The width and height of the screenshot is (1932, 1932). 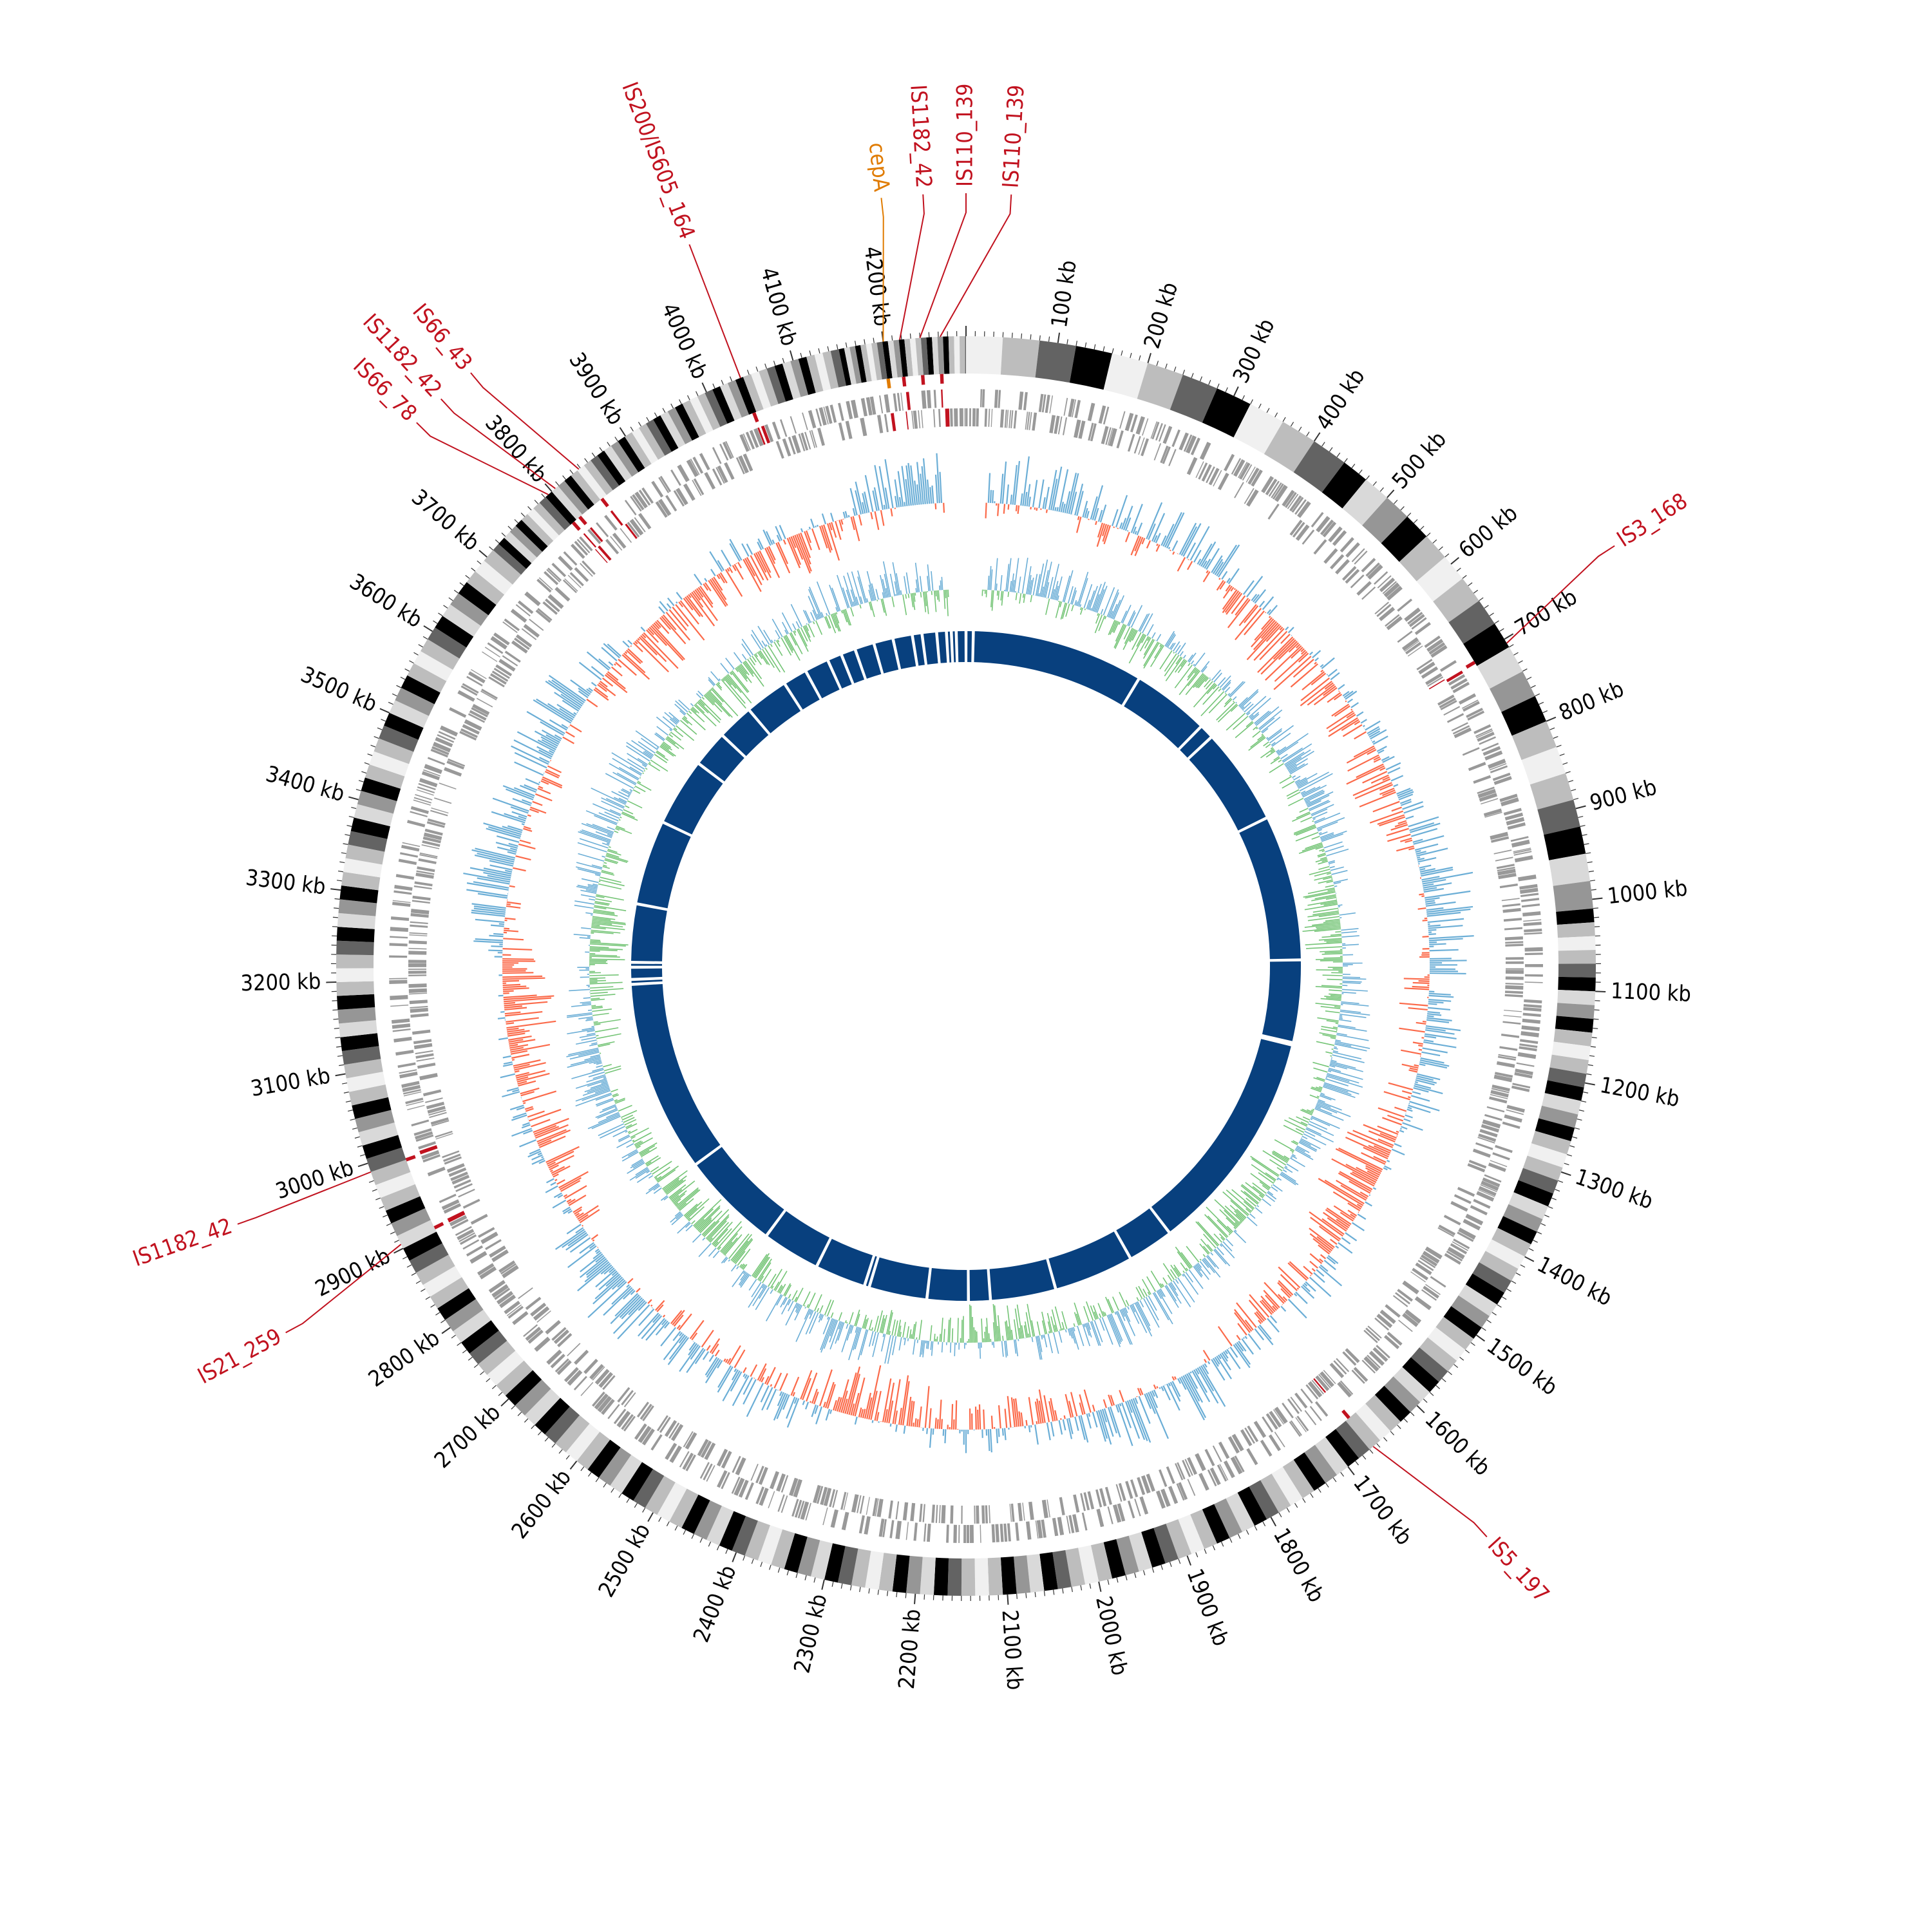 What do you see at coordinates (1345, 1414) in the screenshot?
I see `is-element-mark` at bounding box center [1345, 1414].